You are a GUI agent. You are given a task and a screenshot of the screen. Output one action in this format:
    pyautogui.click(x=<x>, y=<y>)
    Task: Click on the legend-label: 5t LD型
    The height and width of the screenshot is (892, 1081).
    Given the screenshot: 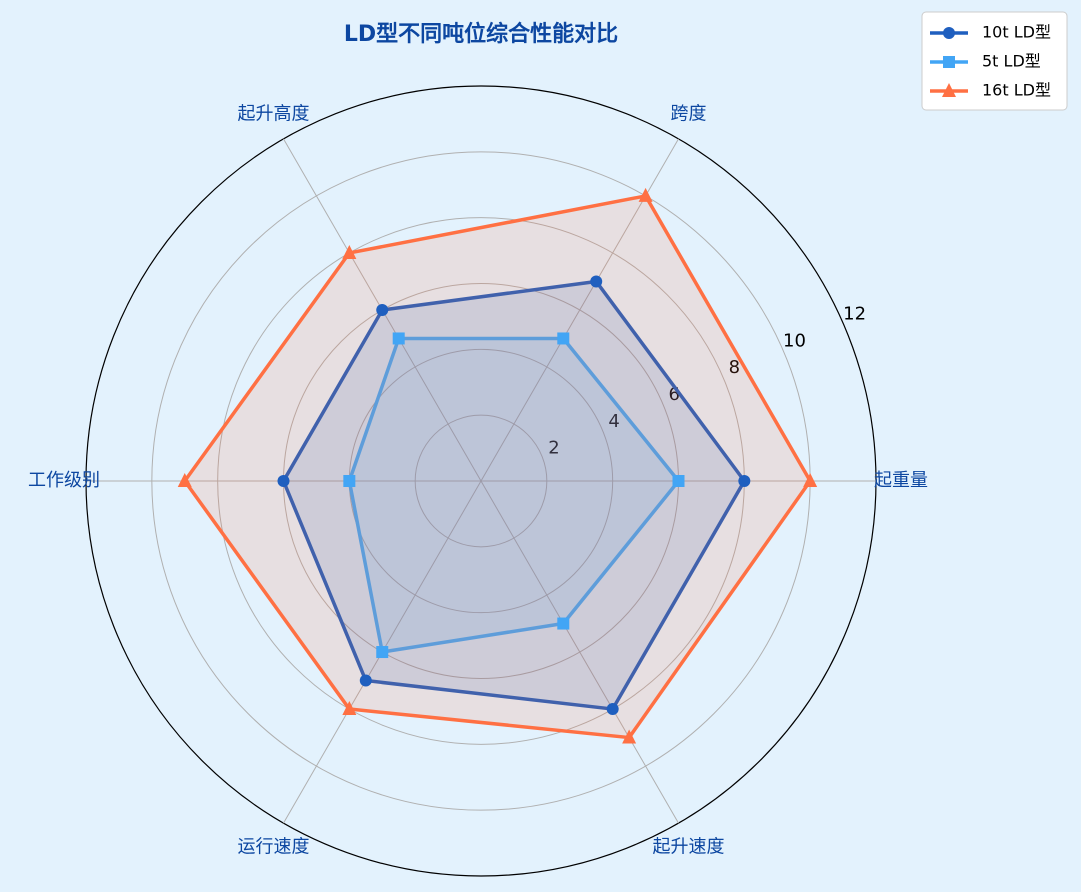 What is the action you would take?
    pyautogui.click(x=1011, y=61)
    